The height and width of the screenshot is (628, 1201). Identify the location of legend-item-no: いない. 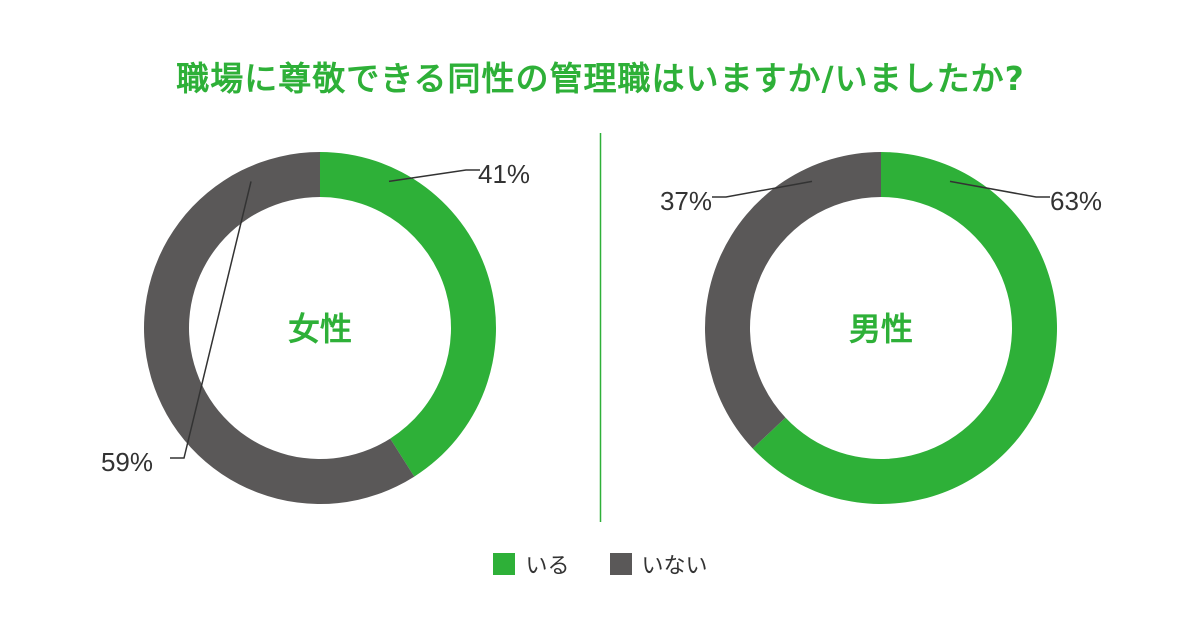
(658, 564).